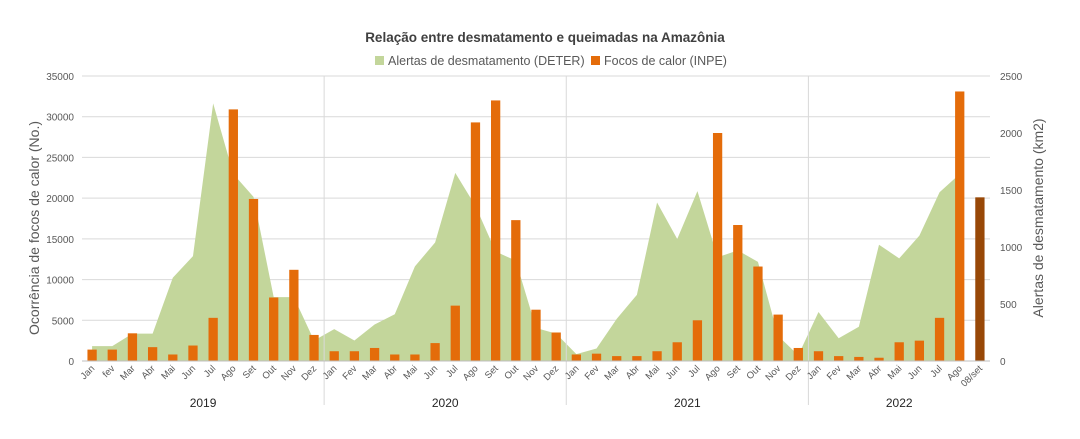  Describe the element at coordinates (60, 77) in the screenshot. I see `y-left-tick-label: 35000` at that location.